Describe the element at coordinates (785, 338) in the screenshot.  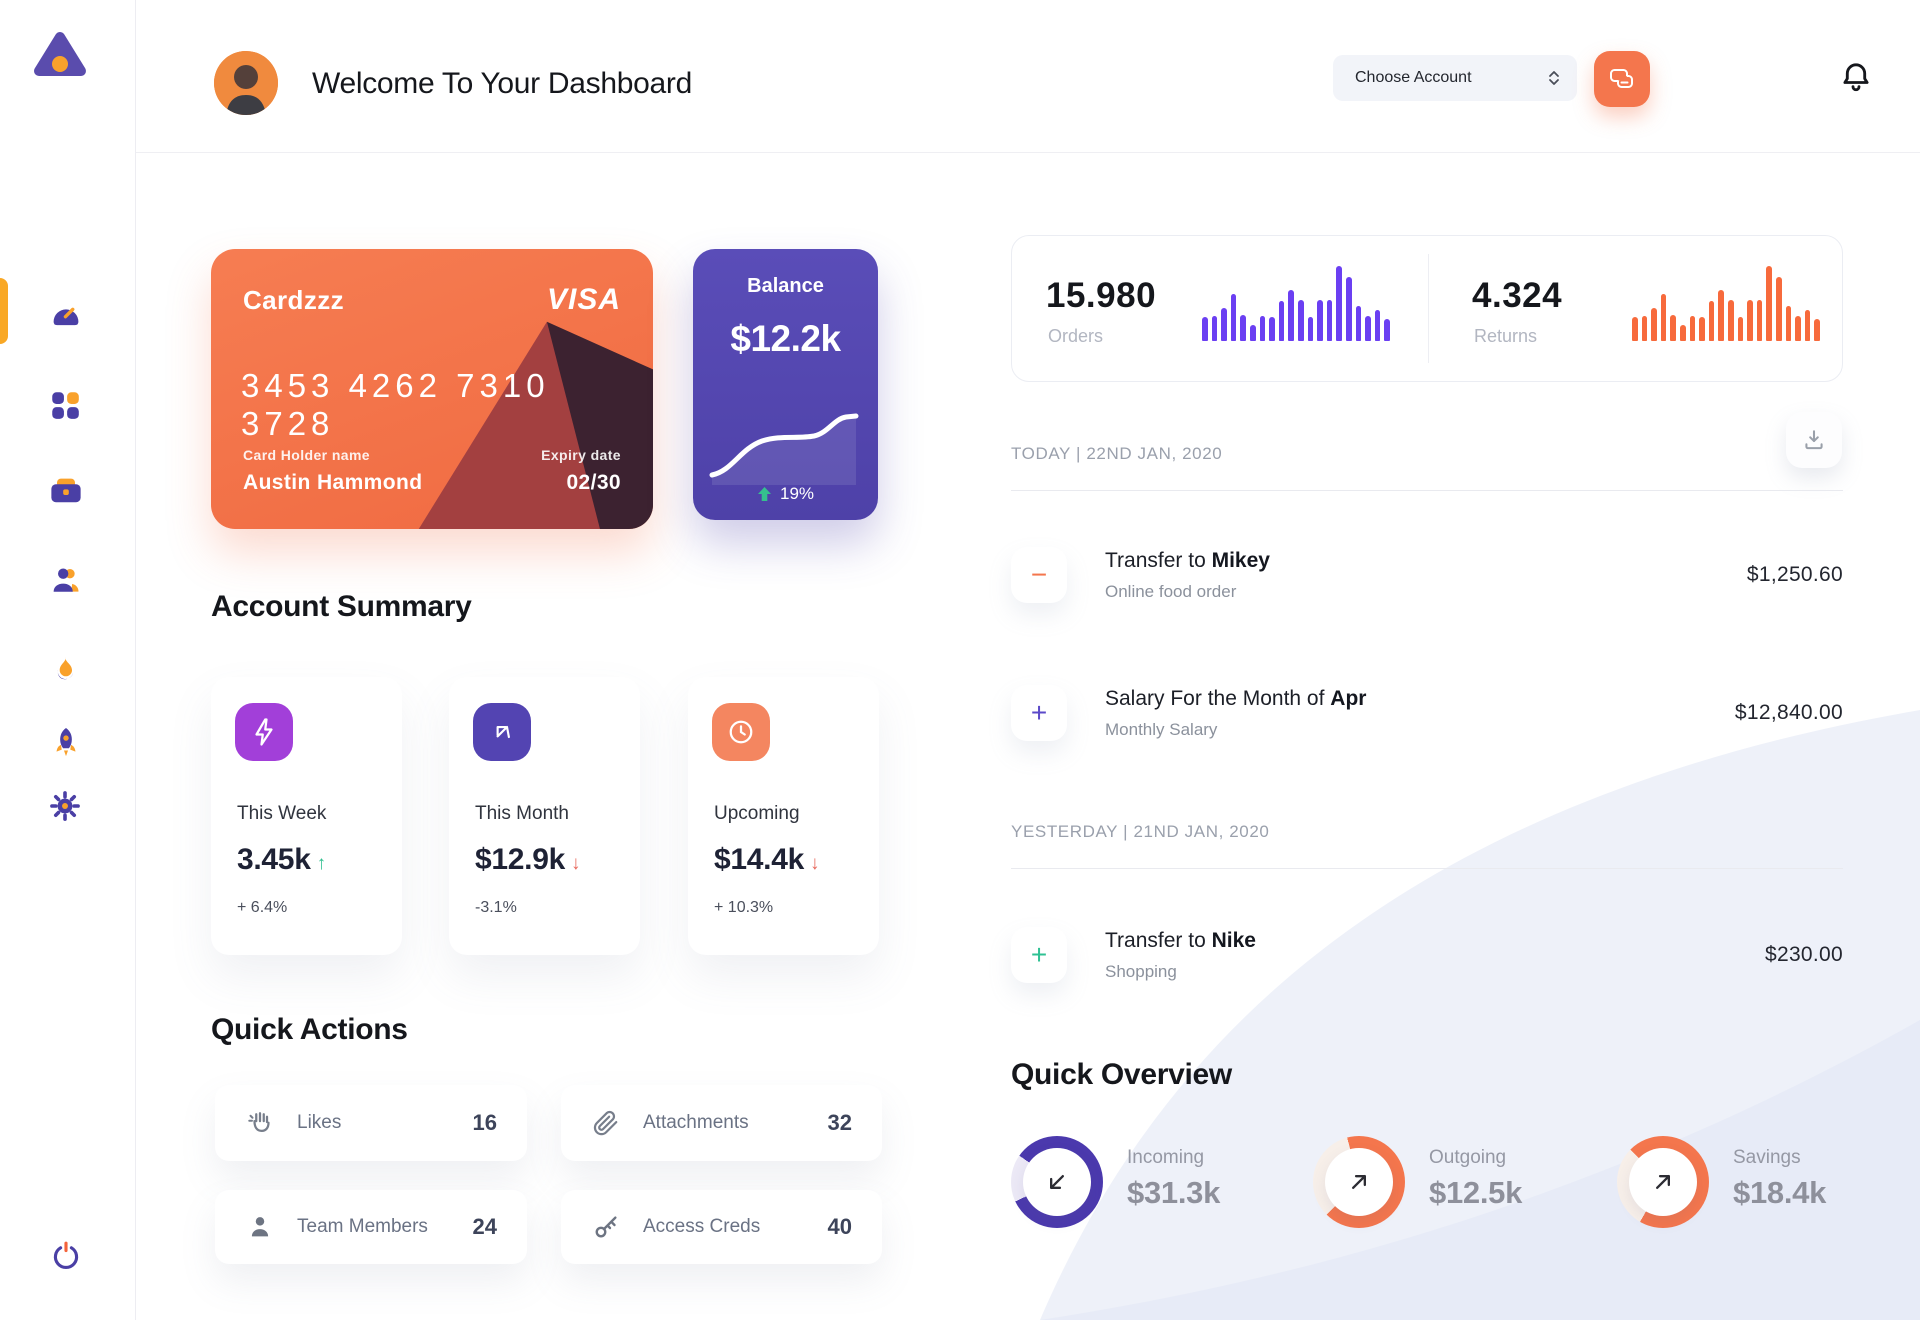
I see `balance-value: $12.2k` at that location.